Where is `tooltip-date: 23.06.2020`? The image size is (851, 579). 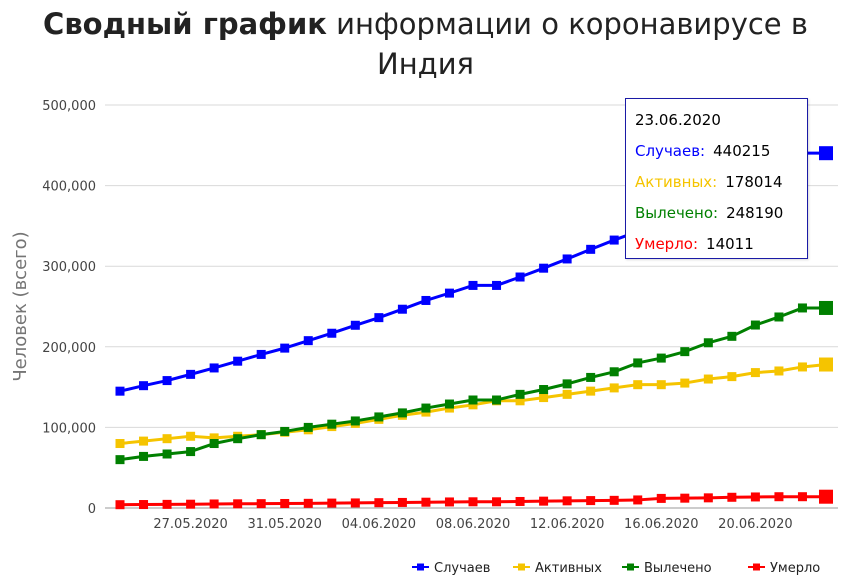 tooltip-date: 23.06.2020 is located at coordinates (678, 120).